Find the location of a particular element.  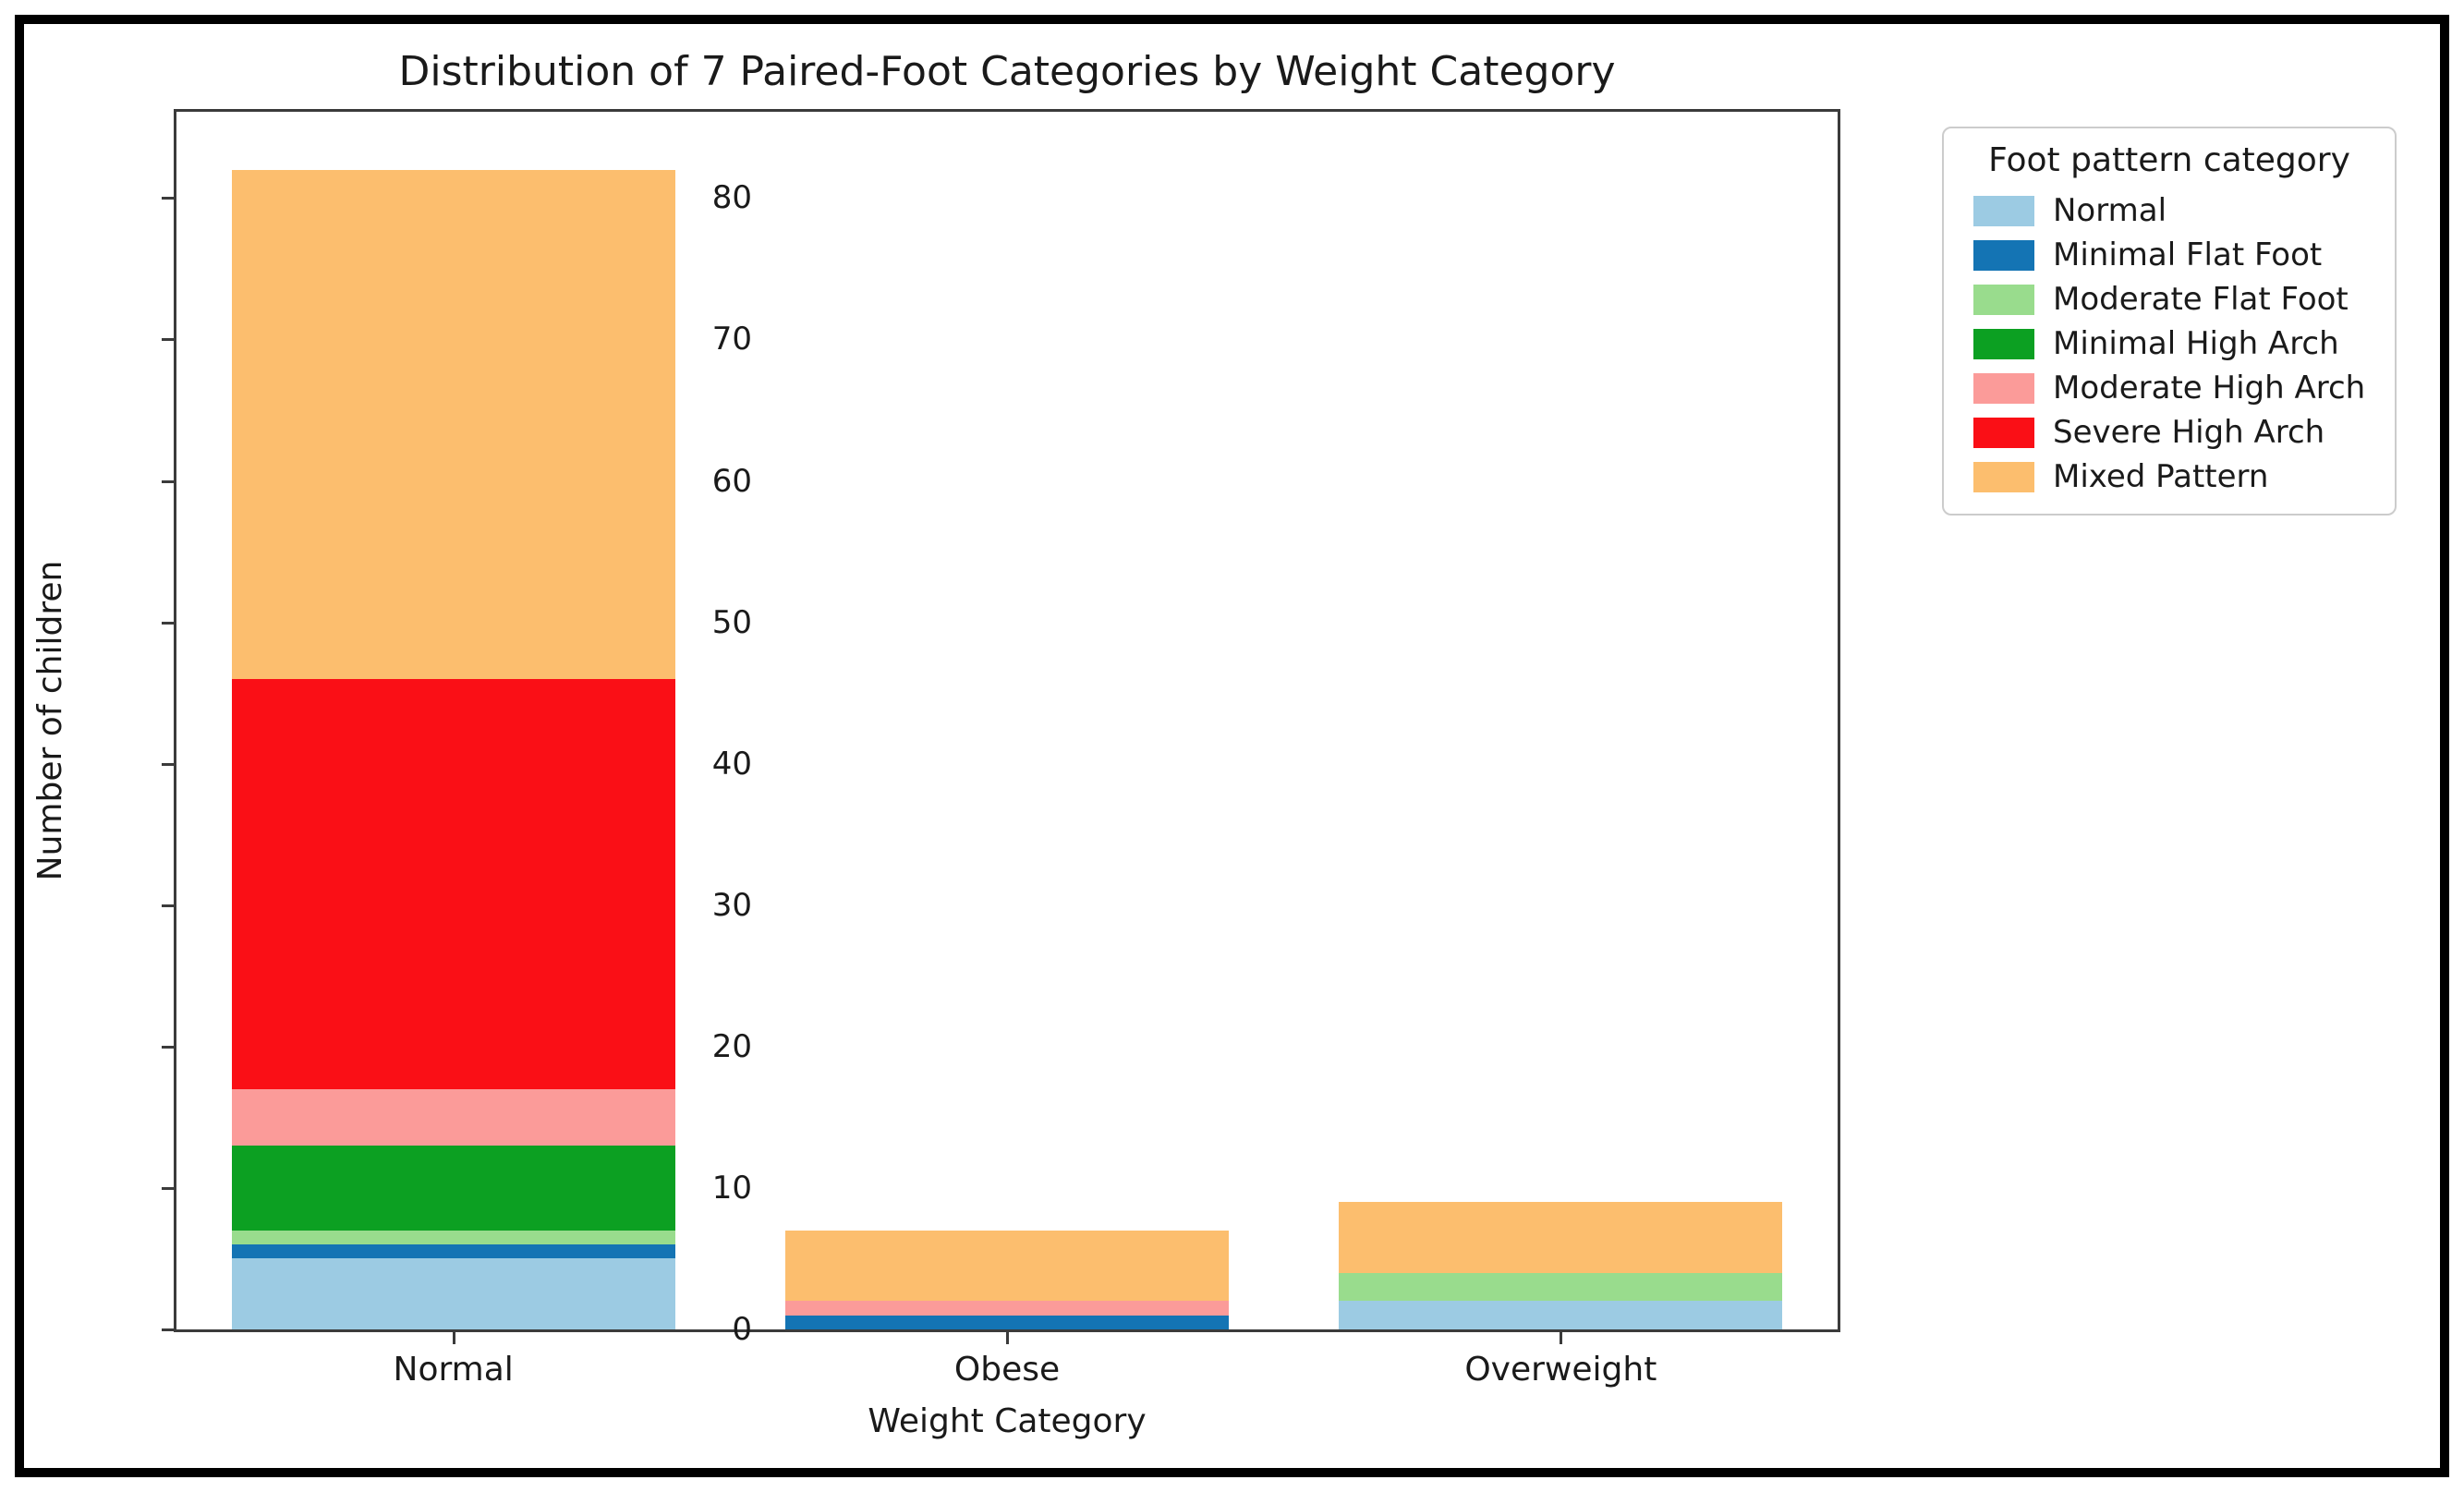

y-tick-label: 10 is located at coordinates (731, 1188).